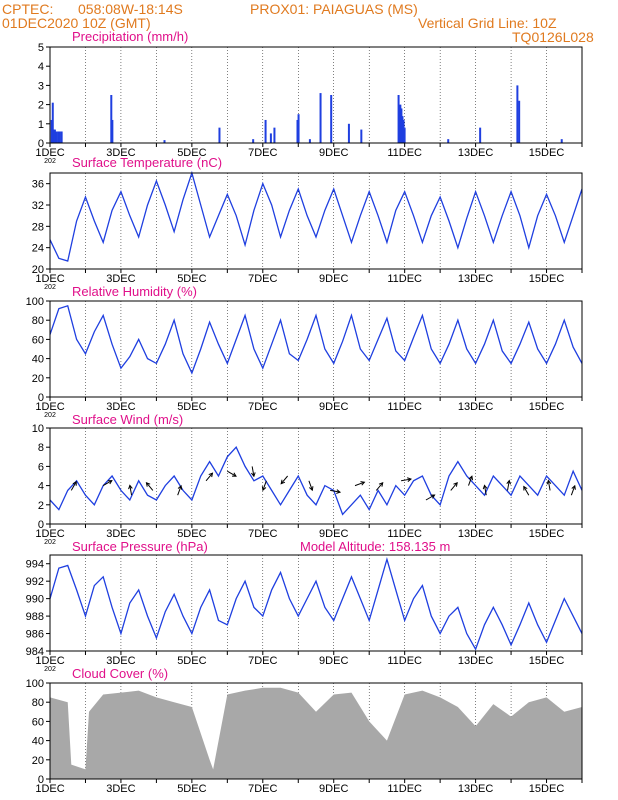 The height and width of the screenshot is (800, 618). Describe the element at coordinates (127, 419) in the screenshot. I see `panel-title: Surface Wind (m/s)` at that location.